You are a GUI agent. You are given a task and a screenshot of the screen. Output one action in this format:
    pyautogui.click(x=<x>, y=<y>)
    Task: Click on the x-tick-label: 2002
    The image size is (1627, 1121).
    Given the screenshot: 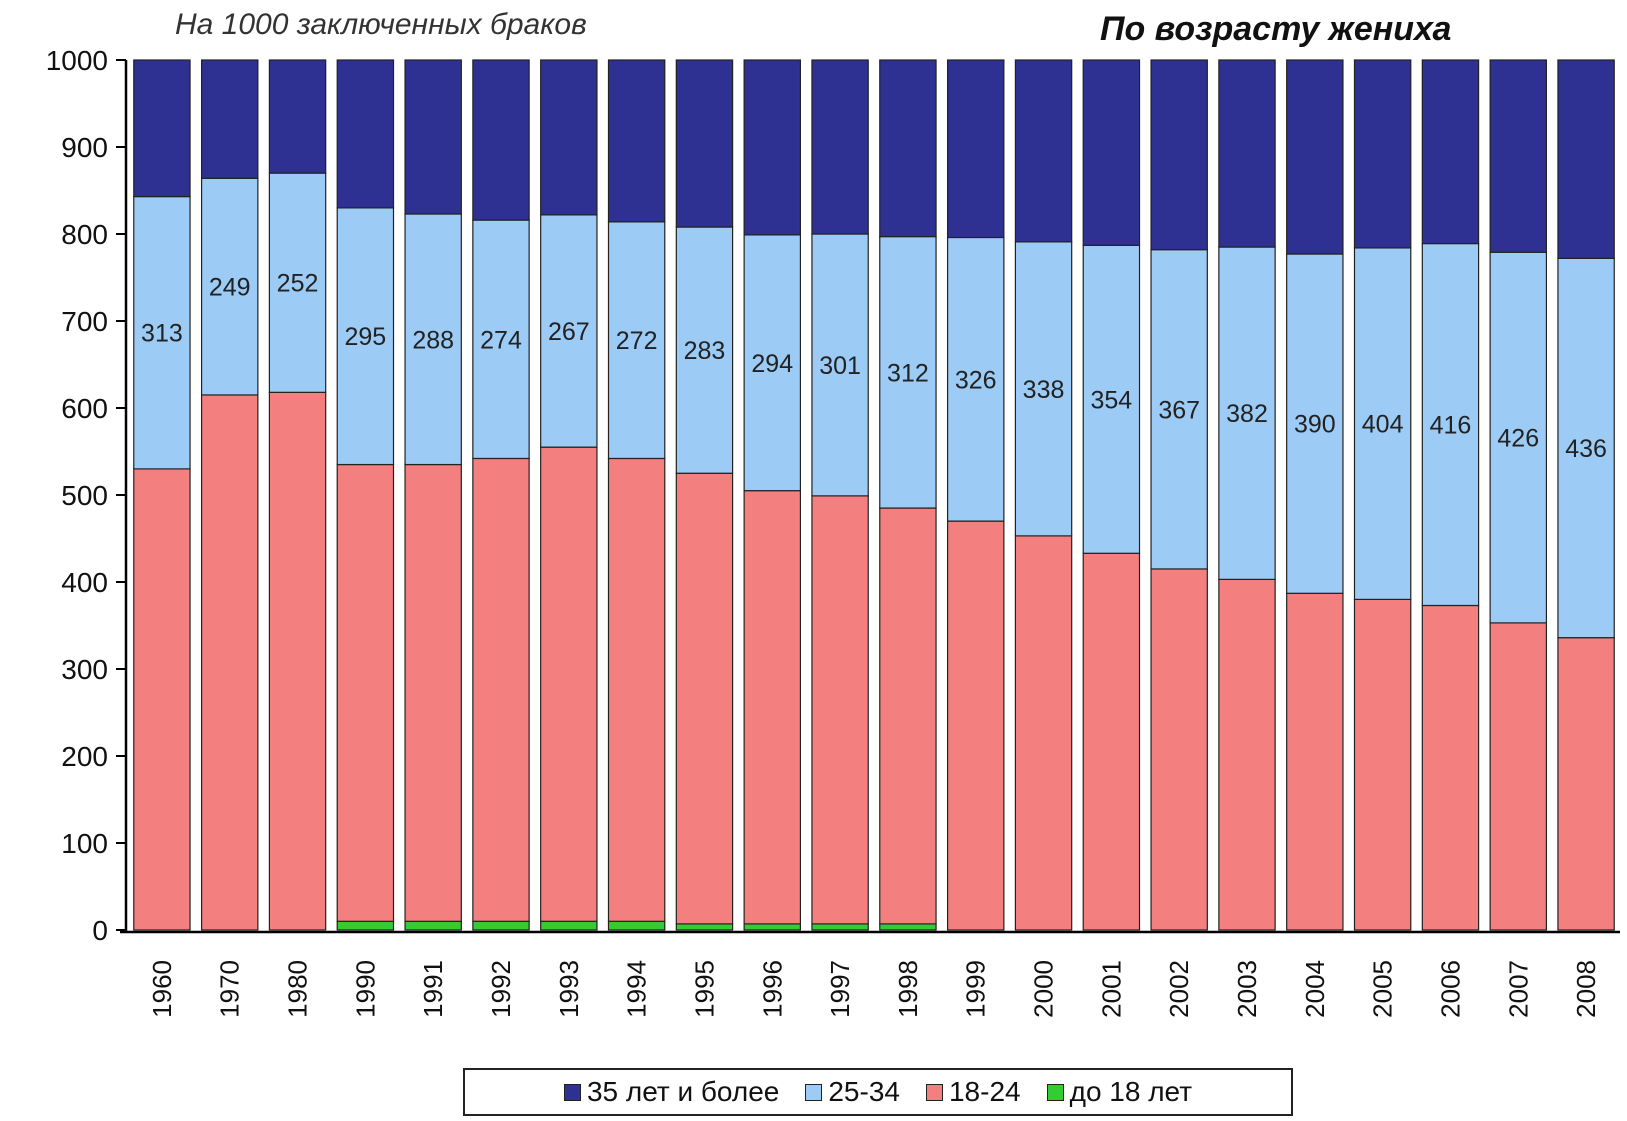 What is the action you would take?
    pyautogui.click(x=1179, y=989)
    